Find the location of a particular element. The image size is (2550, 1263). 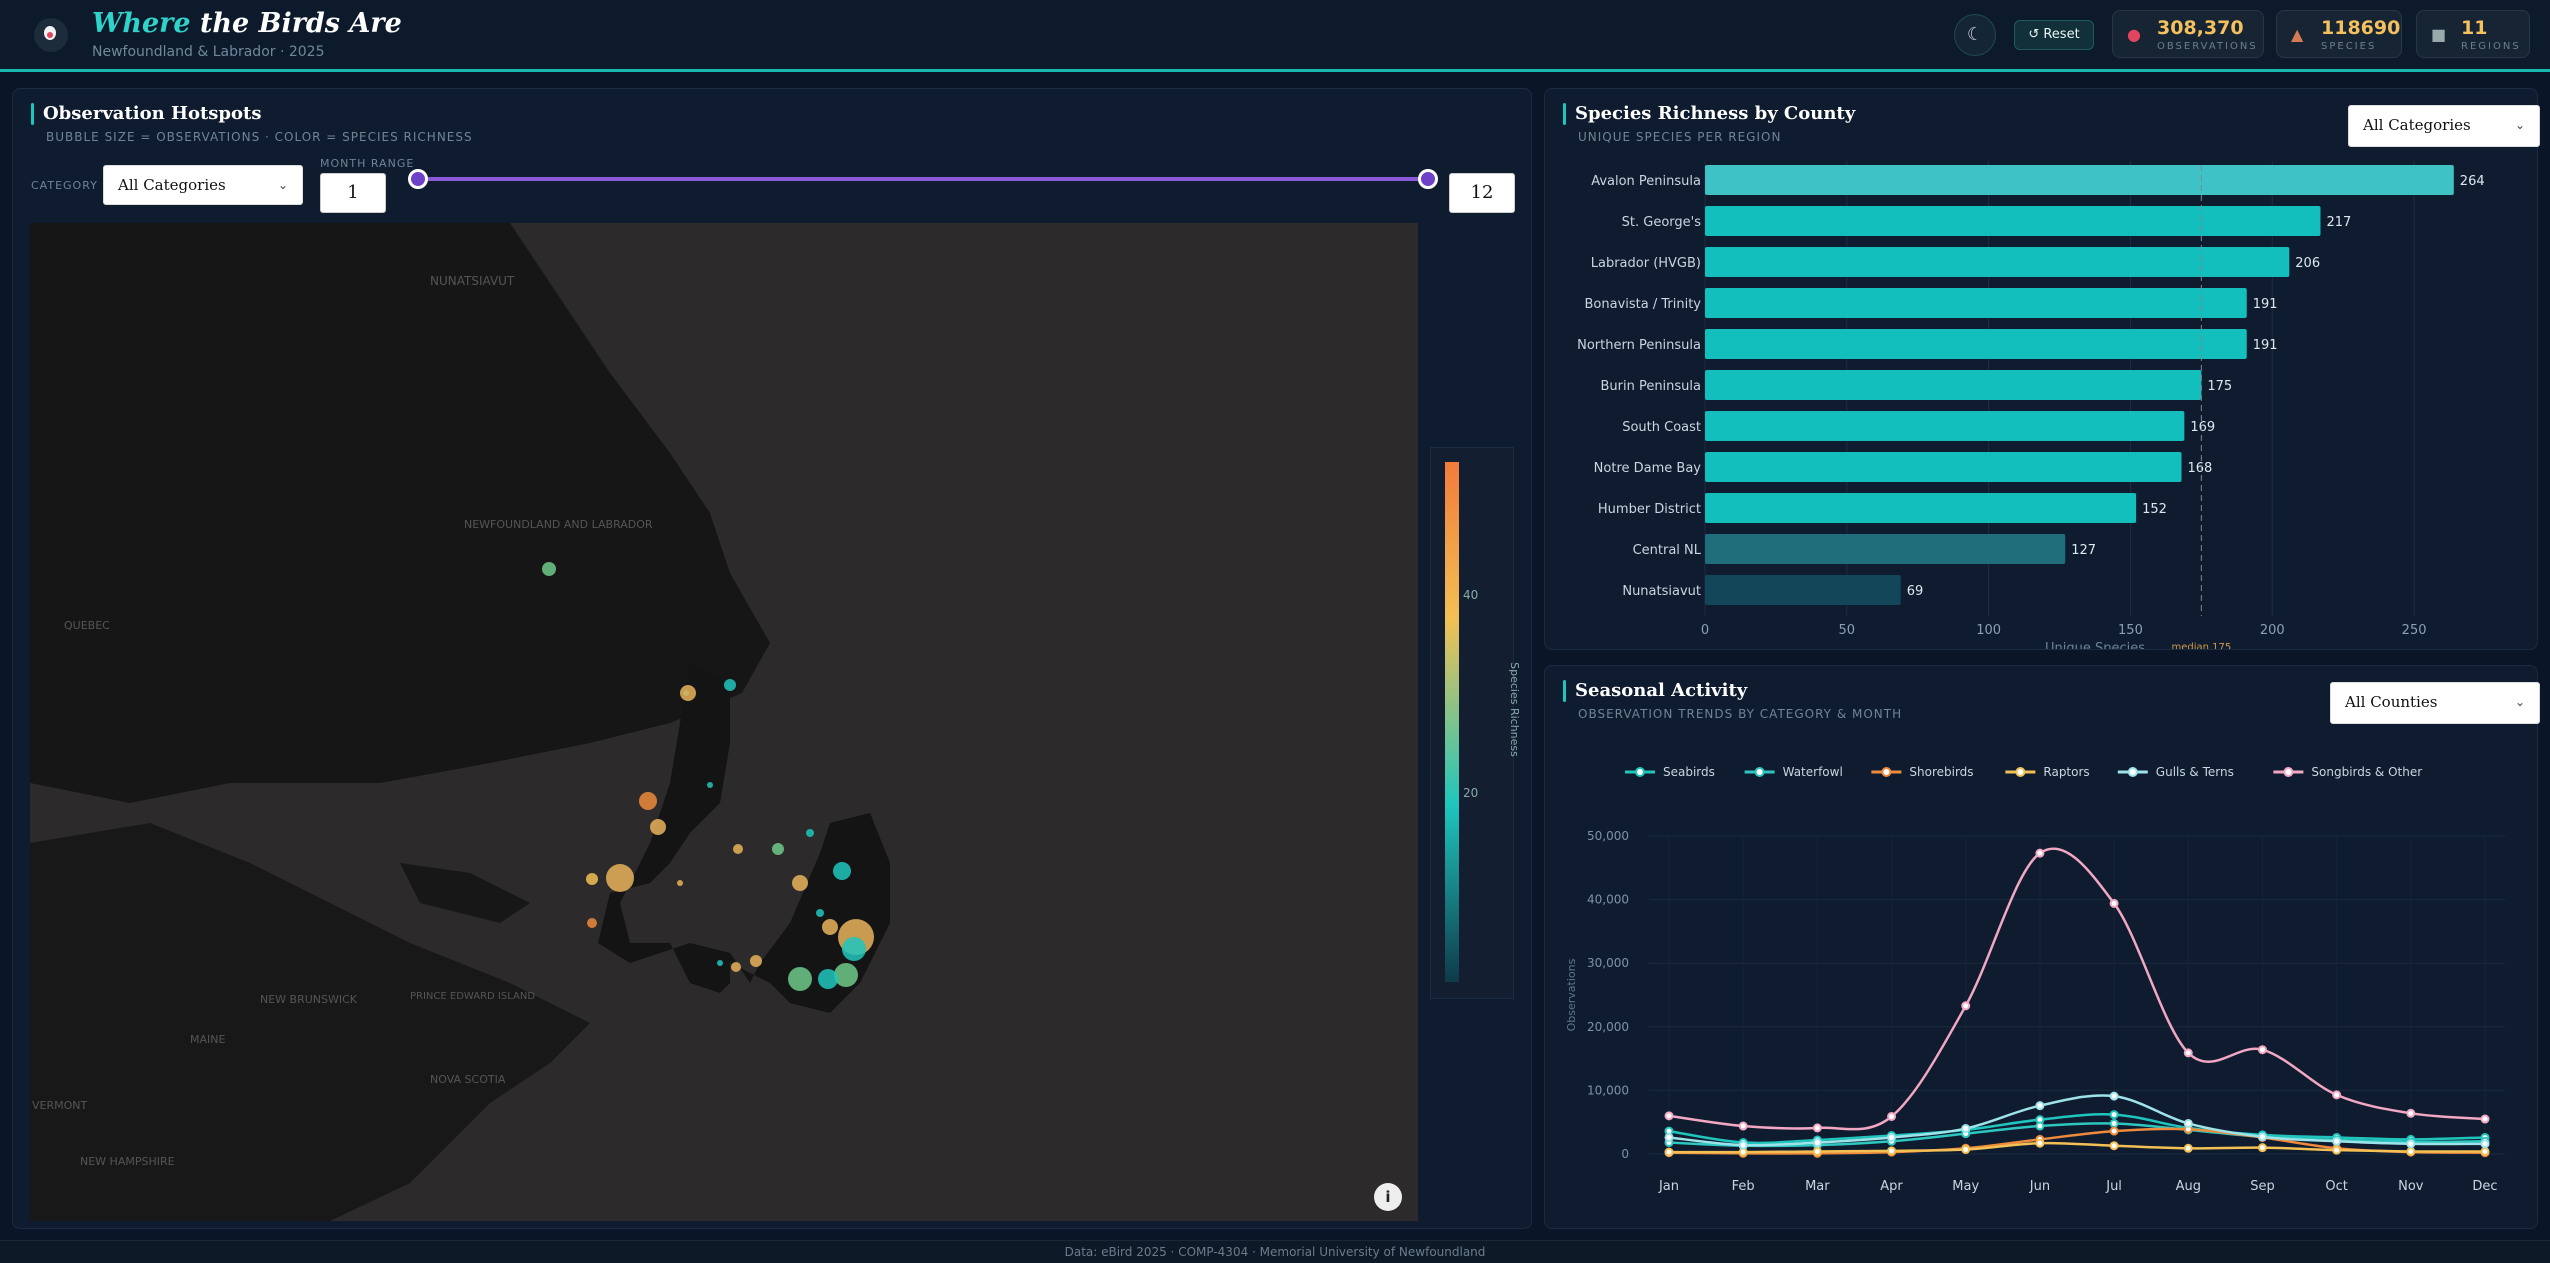

category-label: Burin Peninsula is located at coordinates (1650, 386).